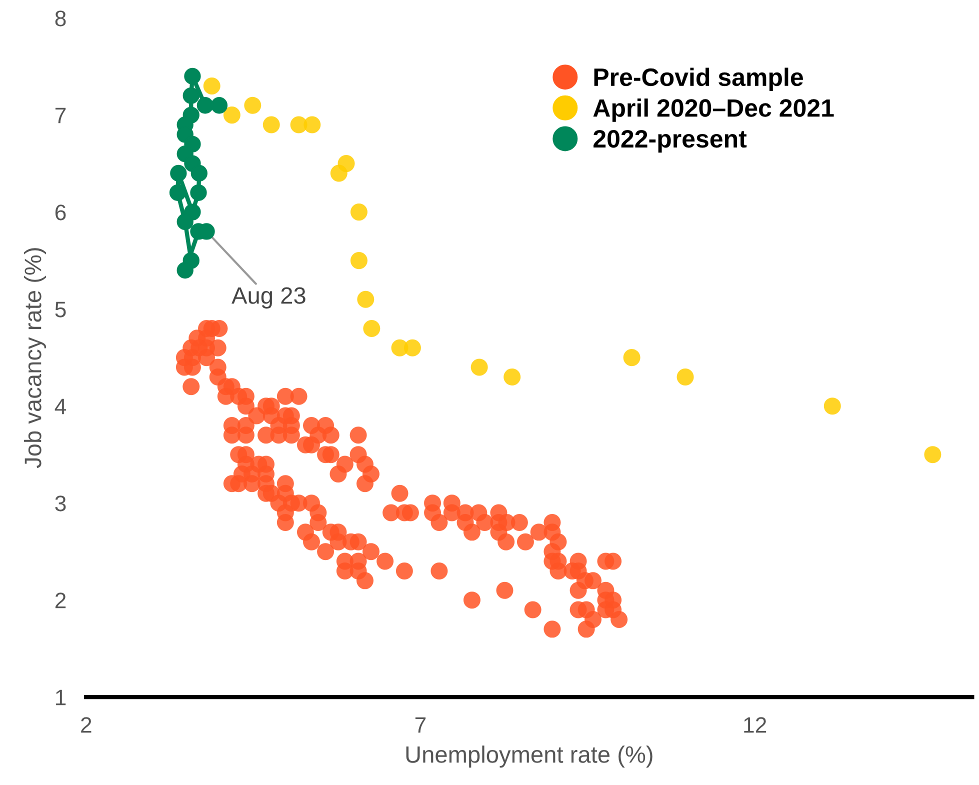  I want to click on y-tick-label: 1, so click(61, 698).